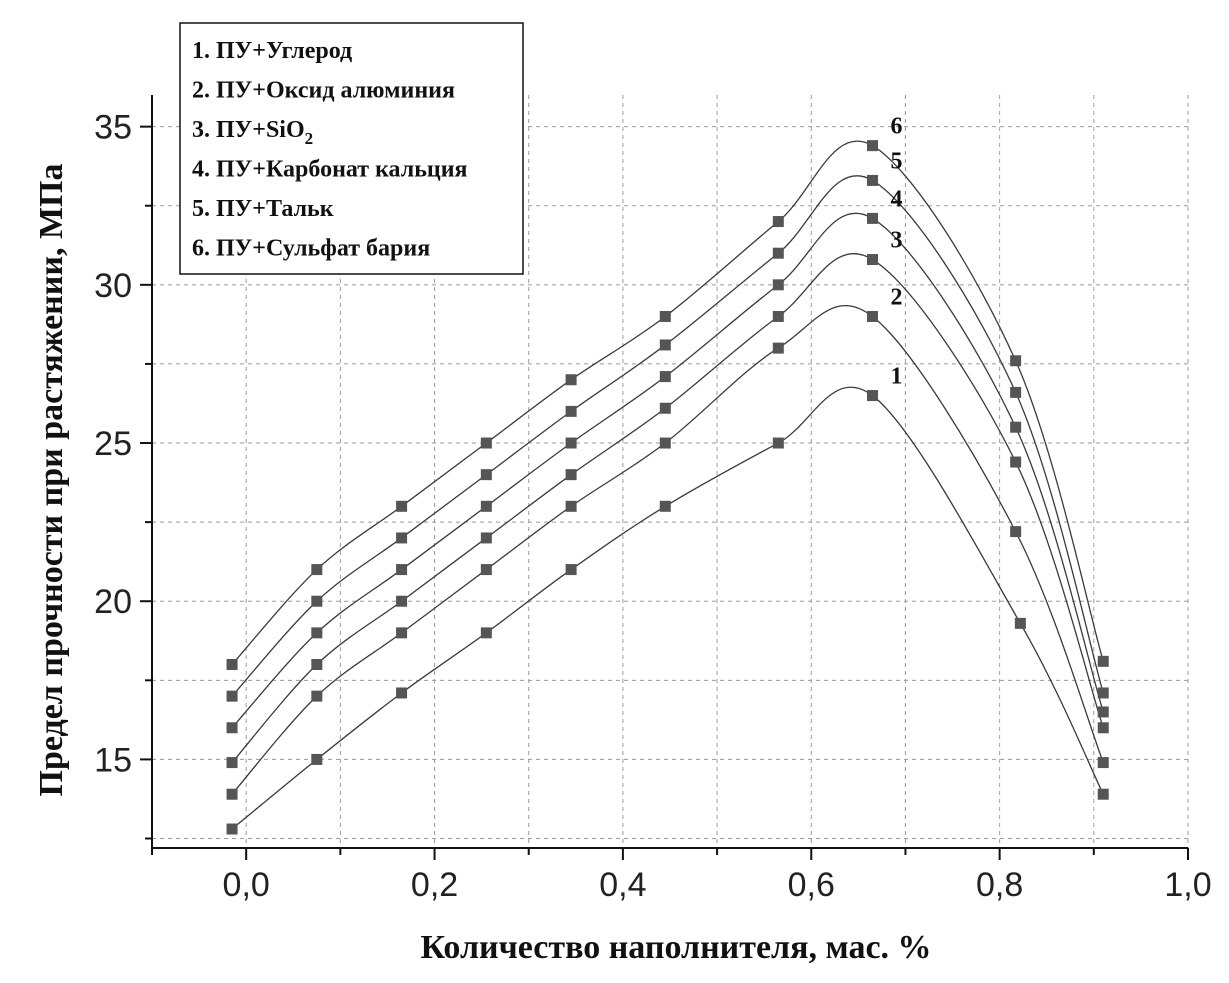 Image resolution: width=1229 pixels, height=983 pixels. What do you see at coordinates (434, 885) in the screenshot?
I see `x-tick-label: 0,2` at bounding box center [434, 885].